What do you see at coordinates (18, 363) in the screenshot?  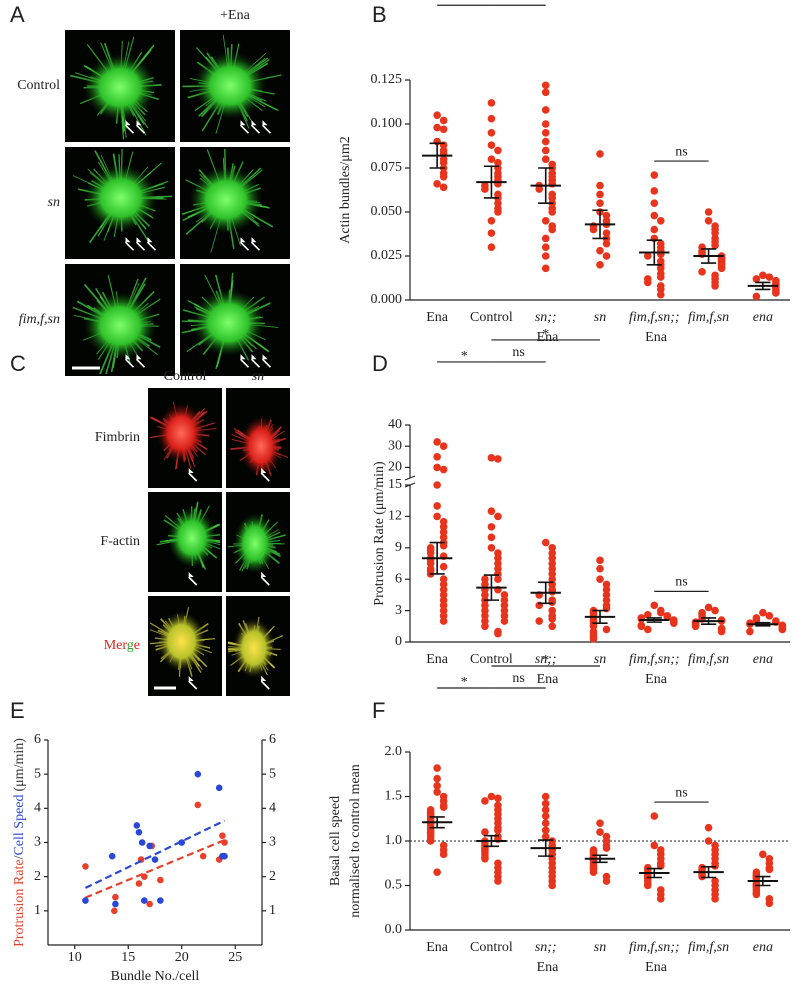 I see `panel-letter: C` at bounding box center [18, 363].